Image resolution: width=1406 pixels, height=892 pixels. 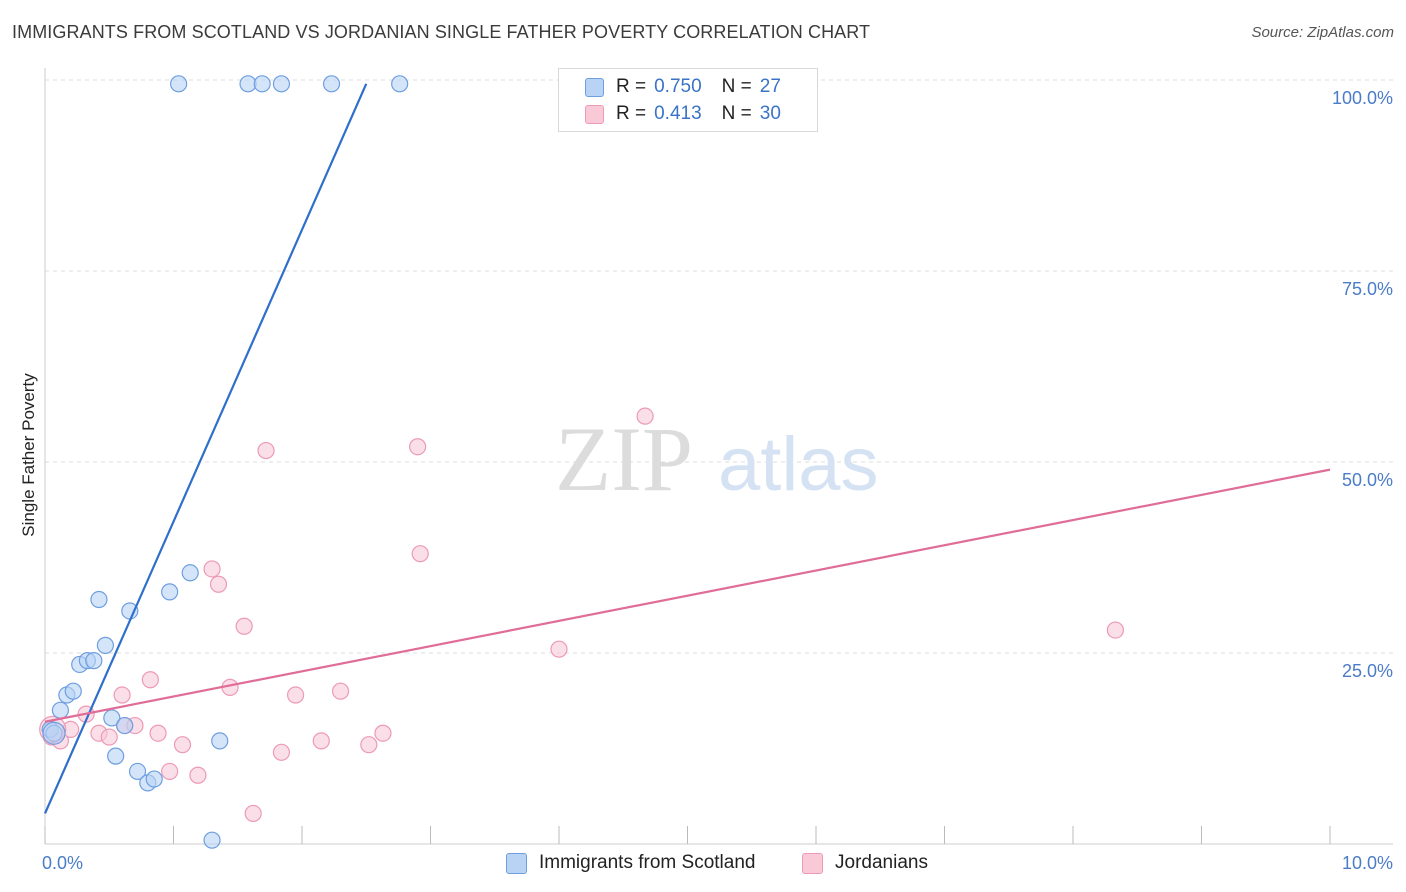 What do you see at coordinates (678, 113) in the screenshot?
I see `legend-r-value: 0.413` at bounding box center [678, 113].